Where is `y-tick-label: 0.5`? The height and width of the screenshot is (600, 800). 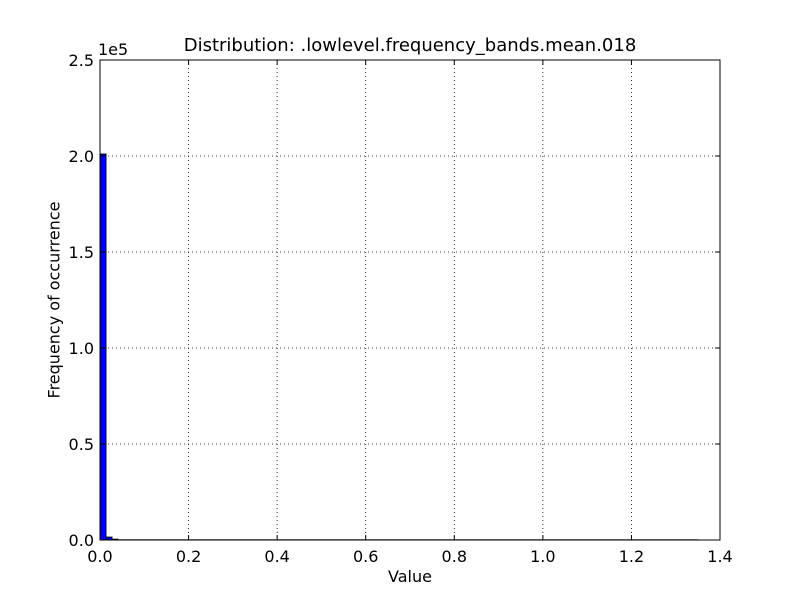
y-tick-label: 0.5 is located at coordinates (81, 444).